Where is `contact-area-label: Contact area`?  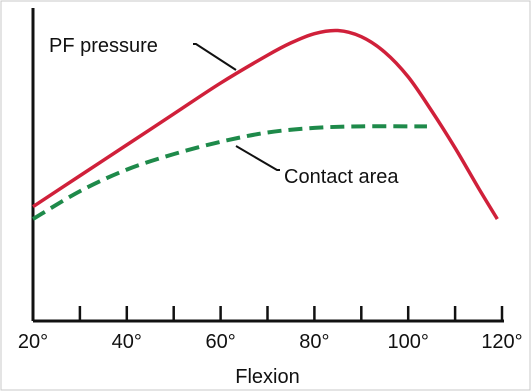 contact-area-label: Contact area is located at coordinates (341, 177).